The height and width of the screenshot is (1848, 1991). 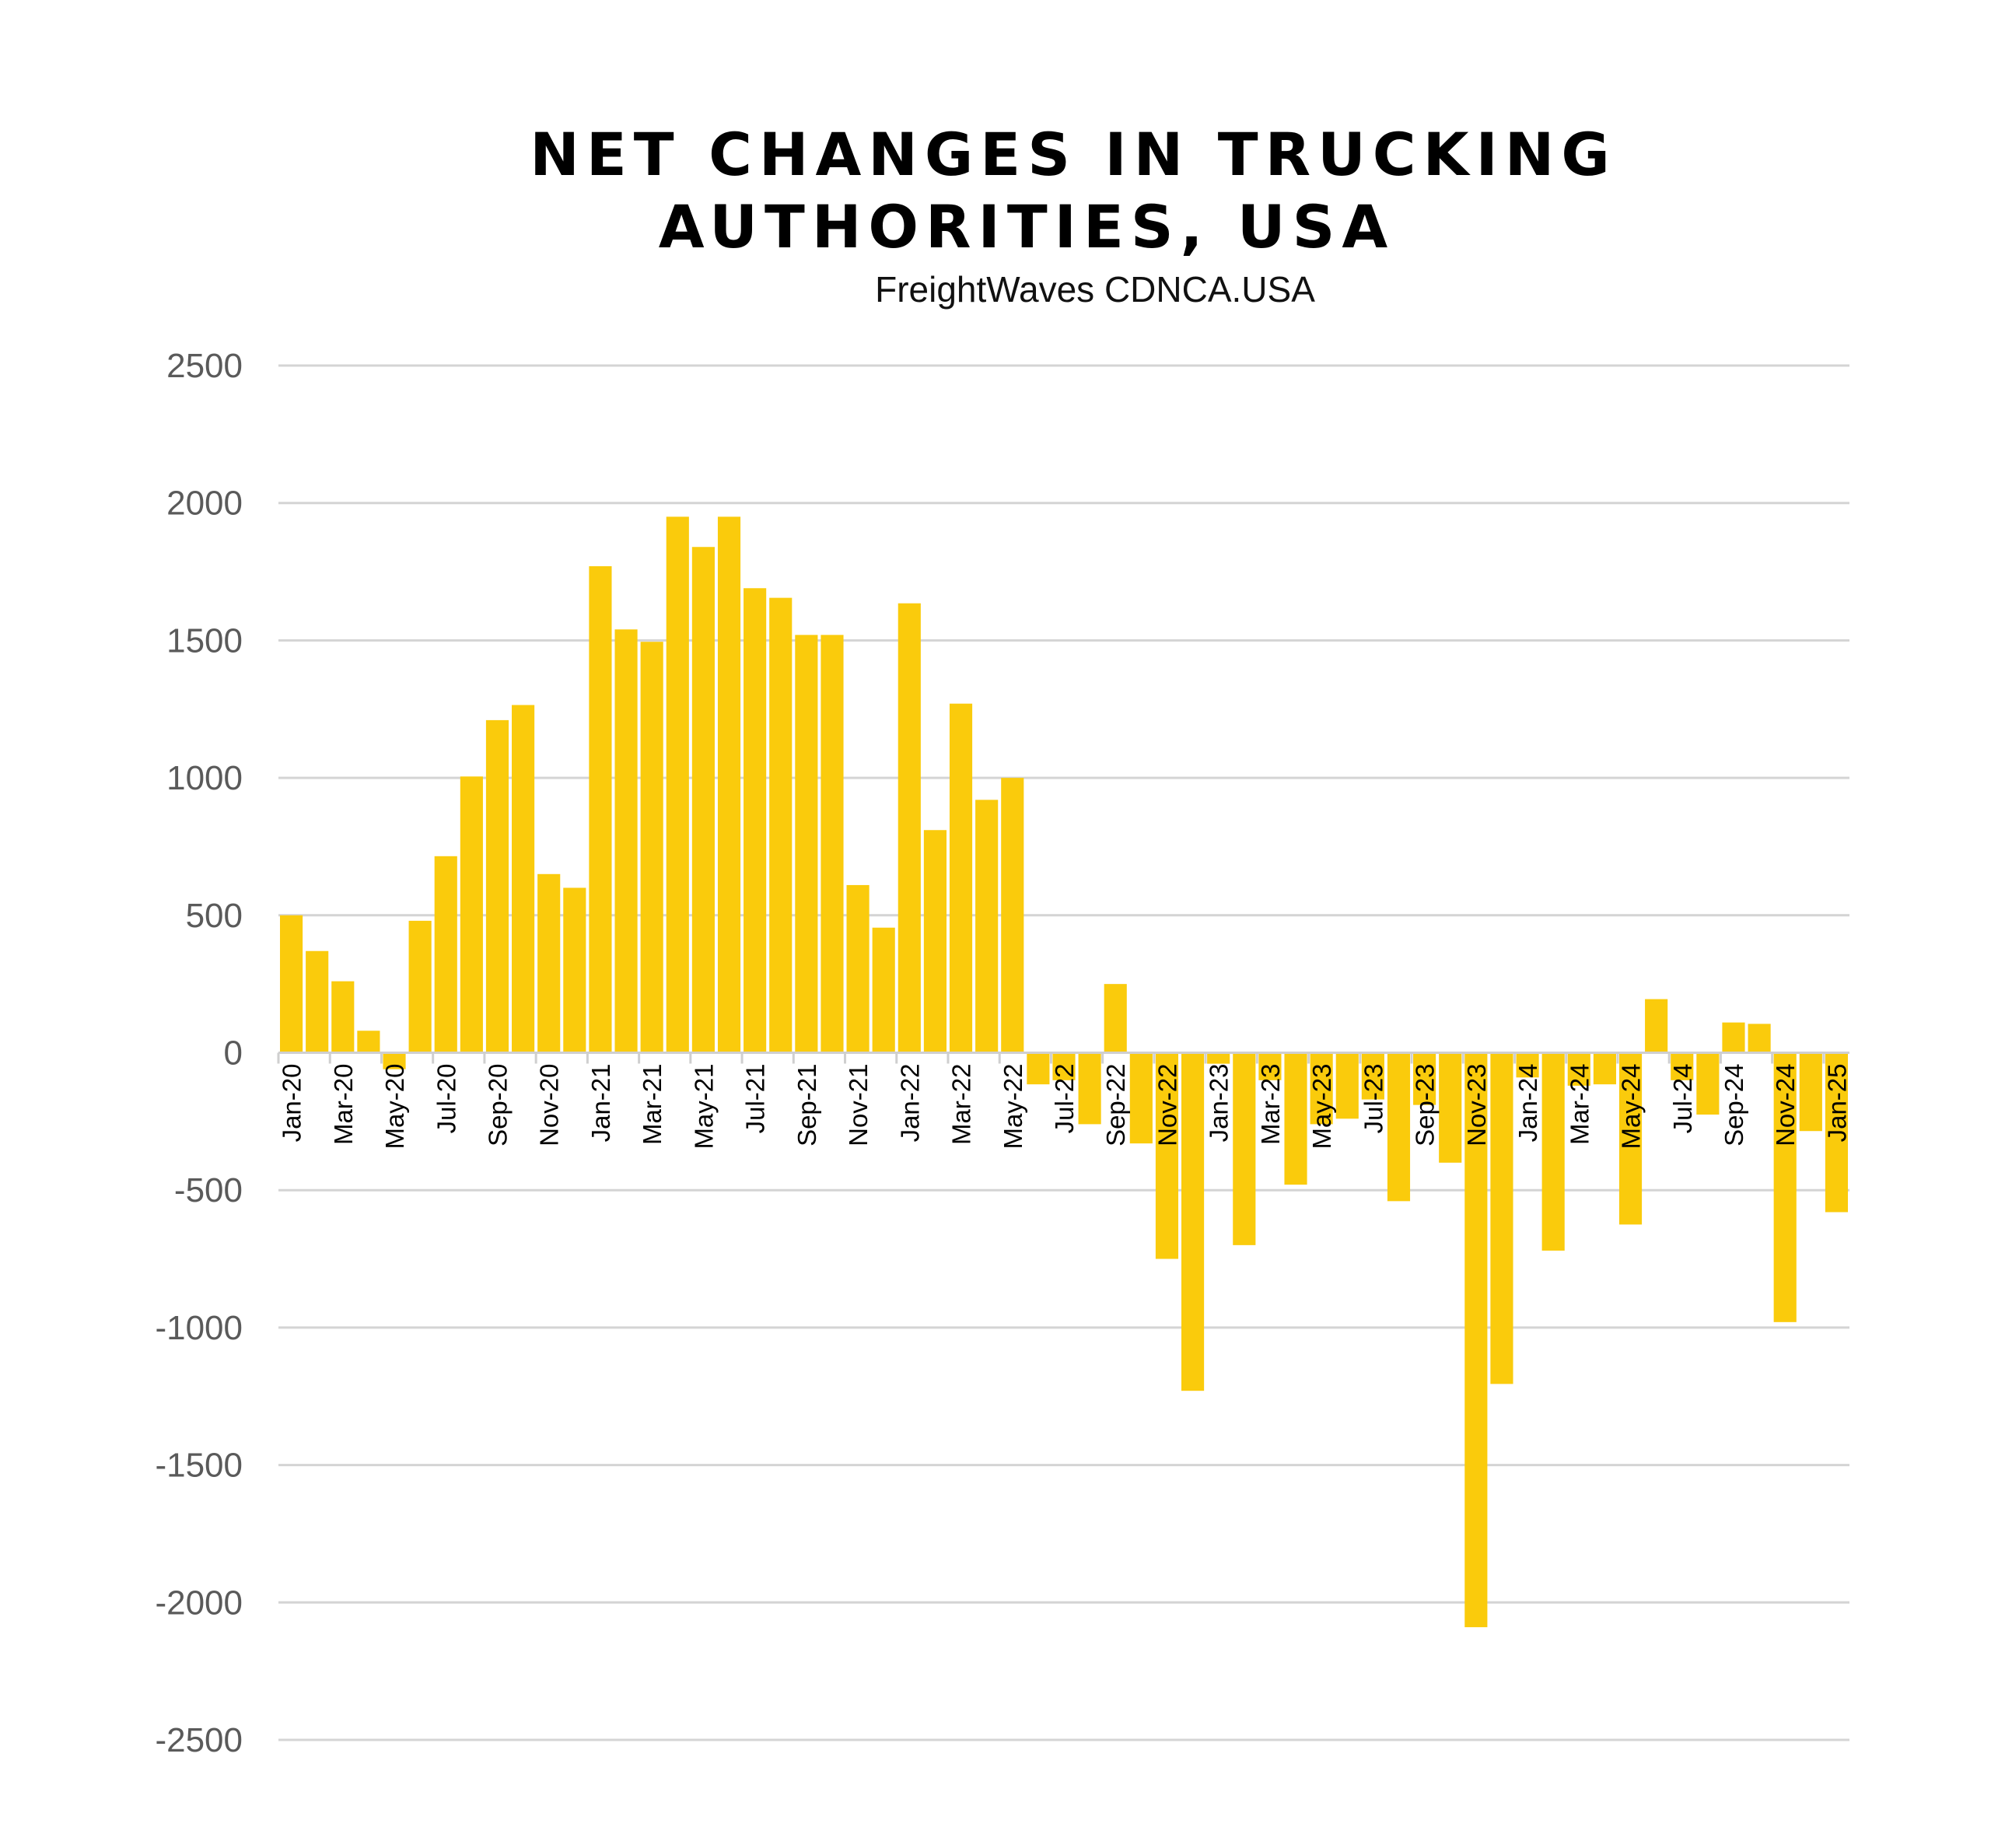 What do you see at coordinates (199, 1328) in the screenshot?
I see `y-tick-label: -1000` at bounding box center [199, 1328].